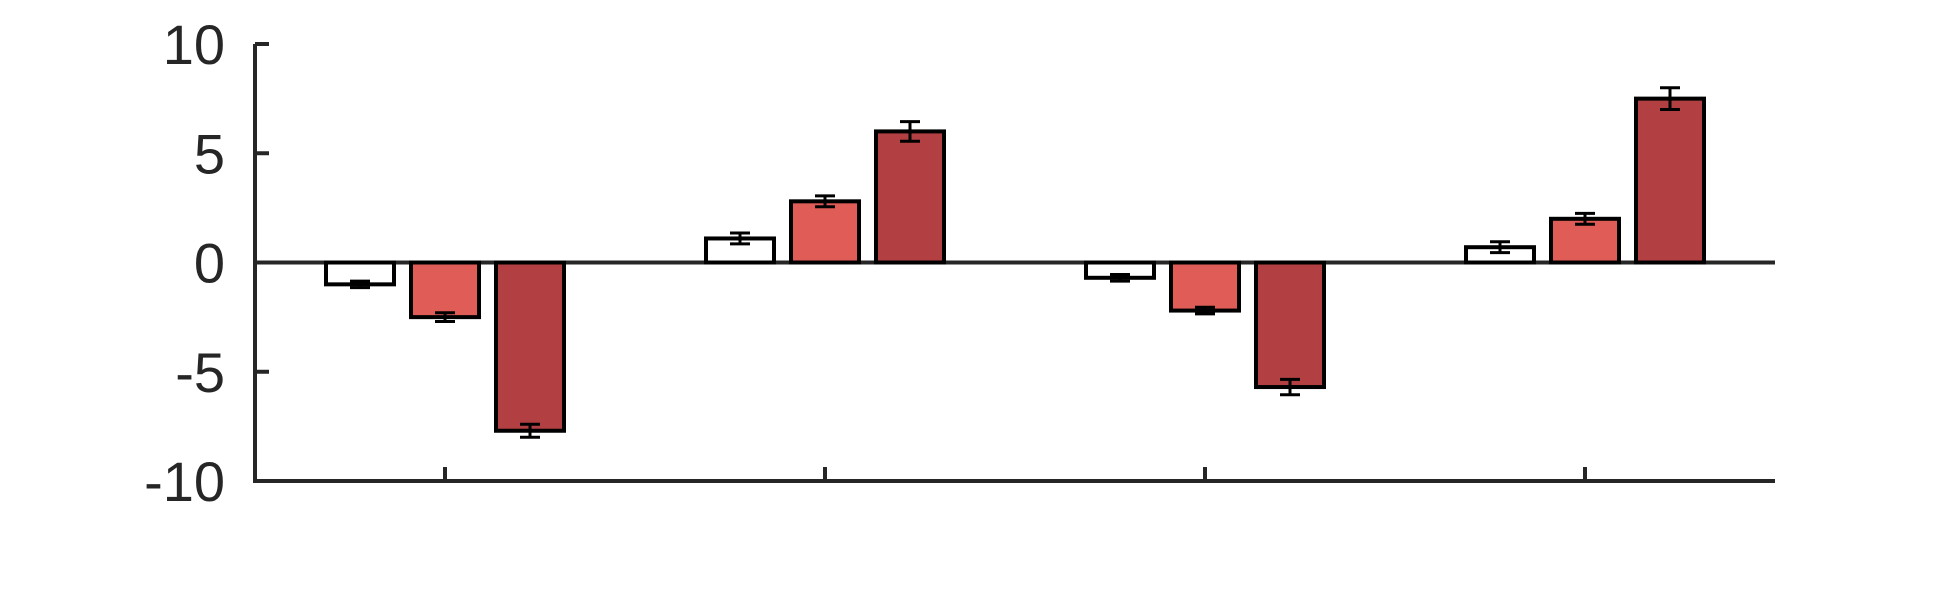 Image resolution: width=1937 pixels, height=591 pixels. I want to click on y-tick-label: -5, so click(200, 372).